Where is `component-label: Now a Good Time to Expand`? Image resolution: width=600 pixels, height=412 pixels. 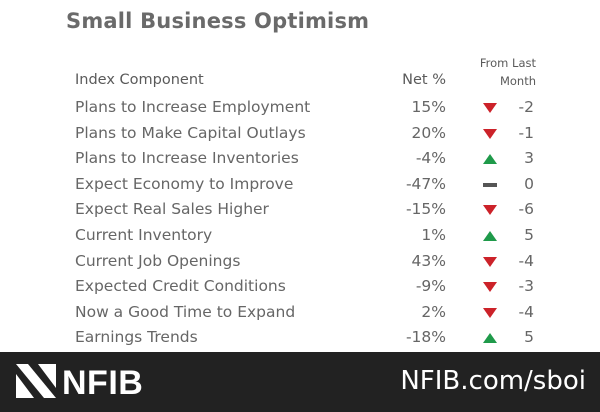
component-label: Now a Good Time to Expand is located at coordinates (185, 311).